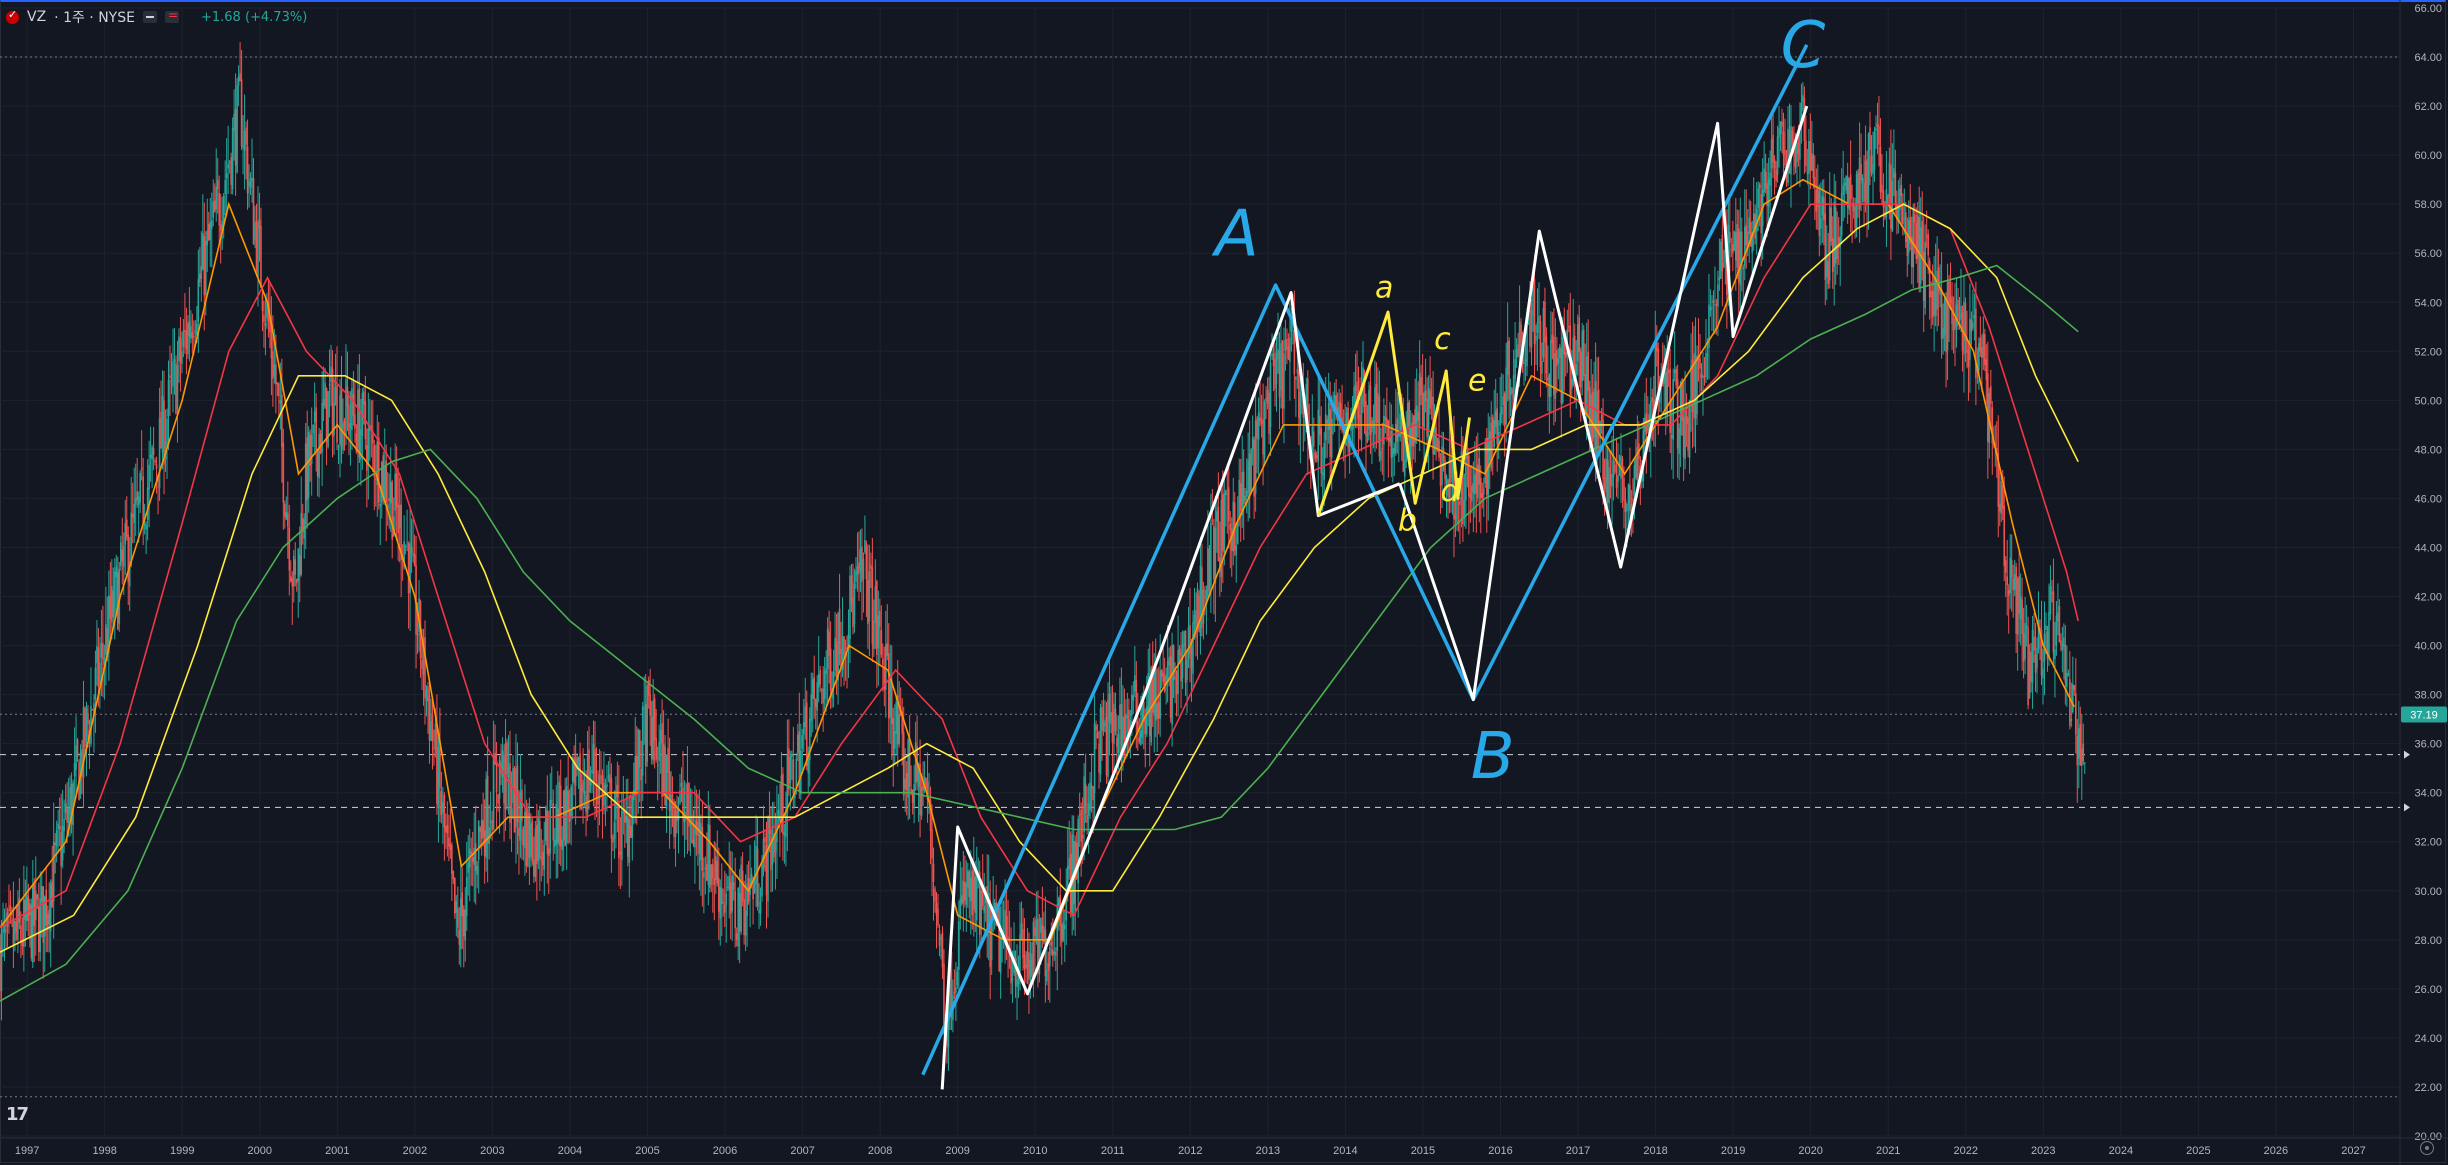  What do you see at coordinates (171, 15) in the screenshot?
I see `indicator-button` at bounding box center [171, 15].